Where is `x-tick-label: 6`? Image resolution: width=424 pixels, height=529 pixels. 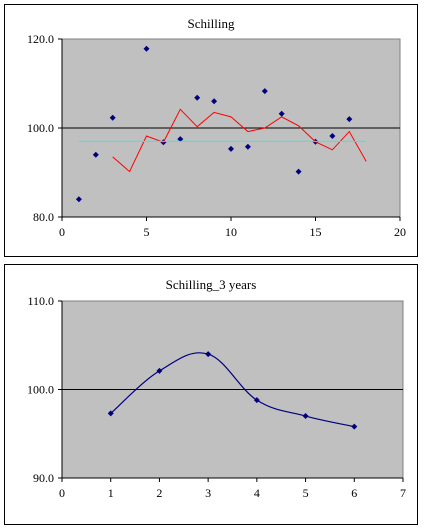 x-tick-label: 6 is located at coordinates (354, 493).